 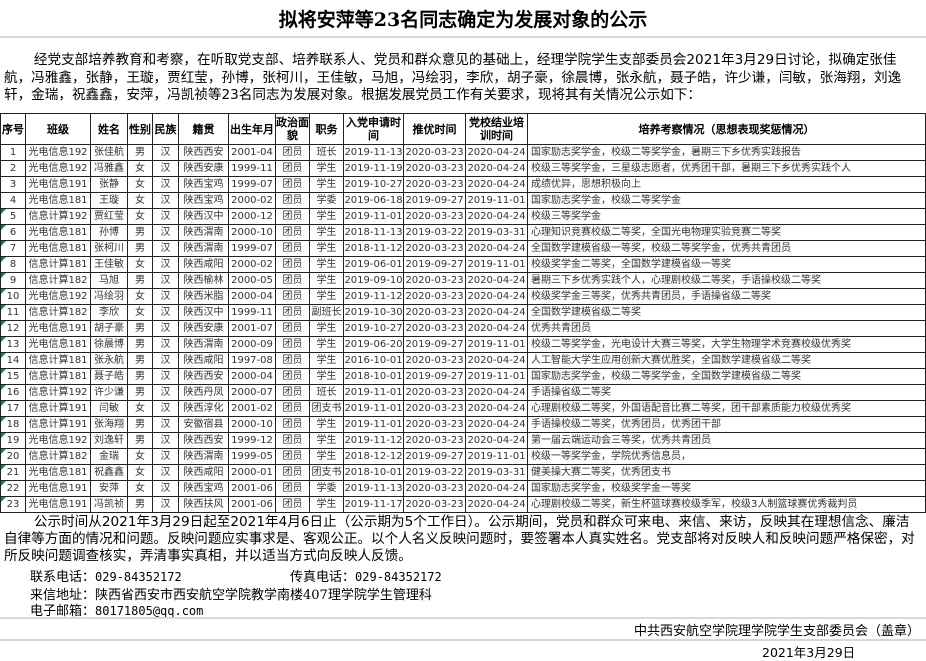 What do you see at coordinates (434, 472) in the screenshot?
I see `table-cell: 2019-03-22` at bounding box center [434, 472].